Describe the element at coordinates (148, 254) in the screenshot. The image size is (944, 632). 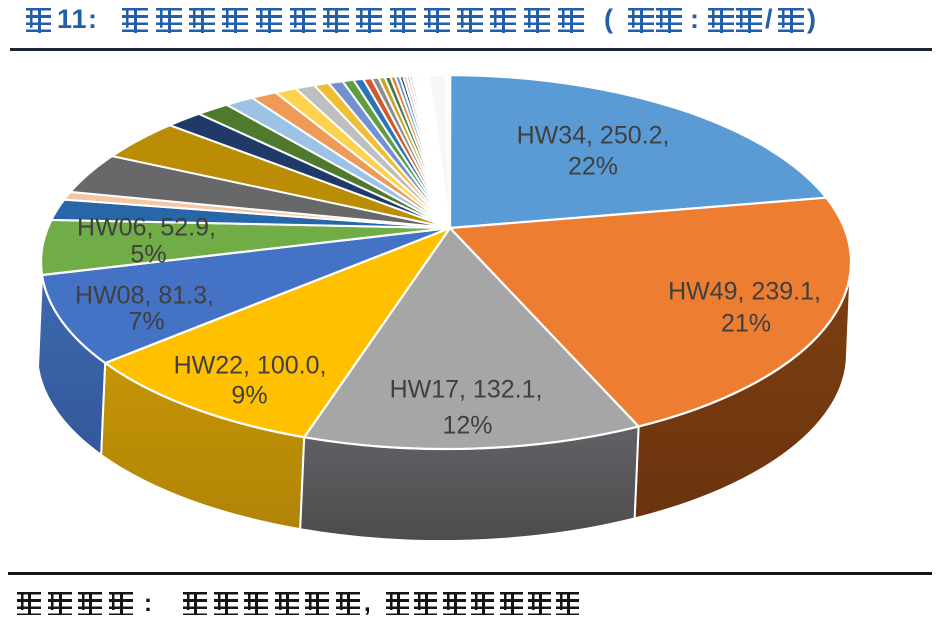
I see `svg-text: 5%` at that location.